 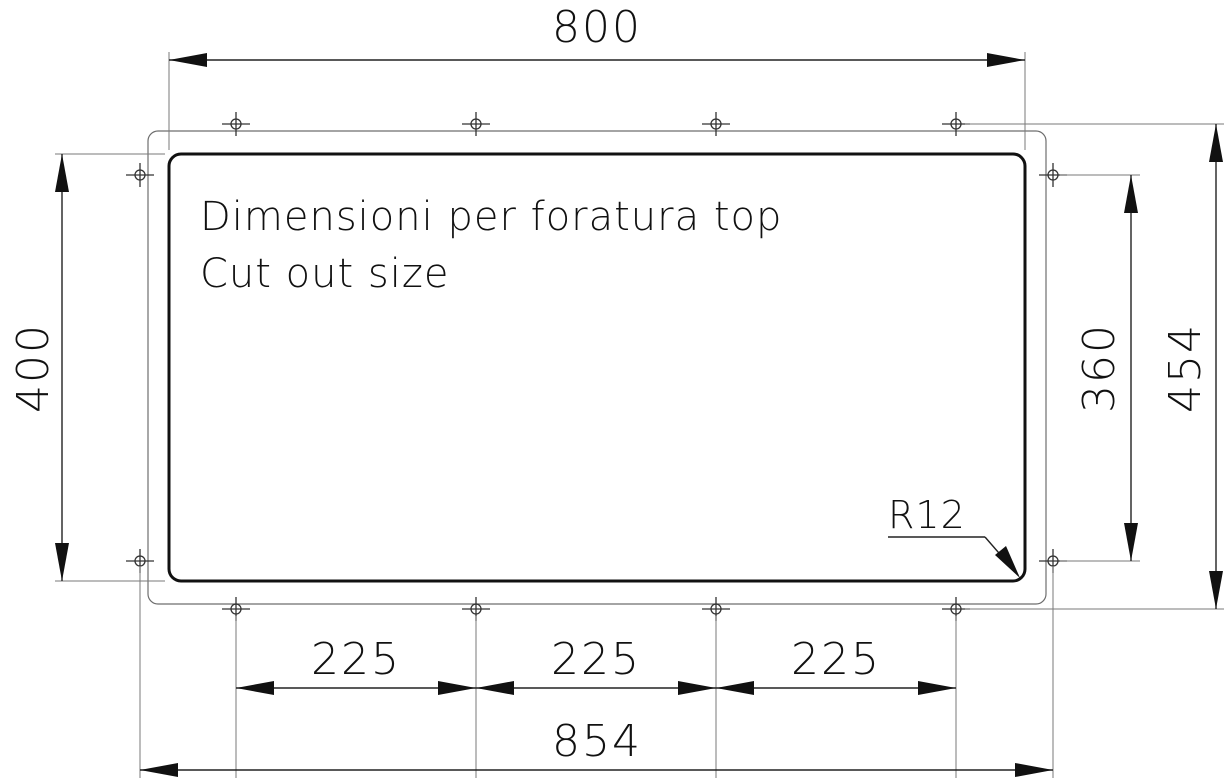 I want to click on dimension-400-label: 400, so click(x=33, y=368).